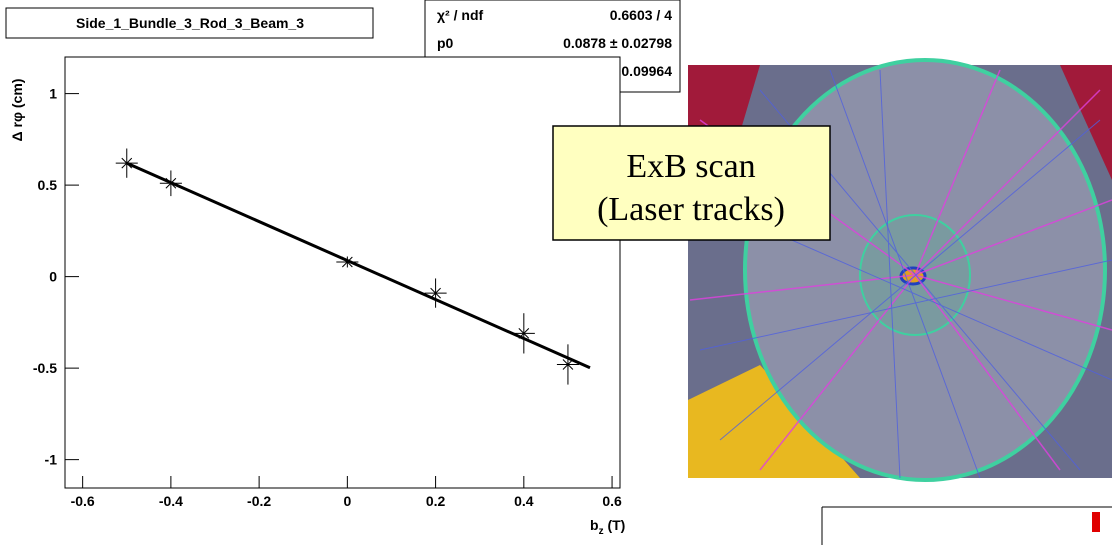  What do you see at coordinates (615, 525) in the screenshot?
I see `x-axis-label-part: (T)` at bounding box center [615, 525].